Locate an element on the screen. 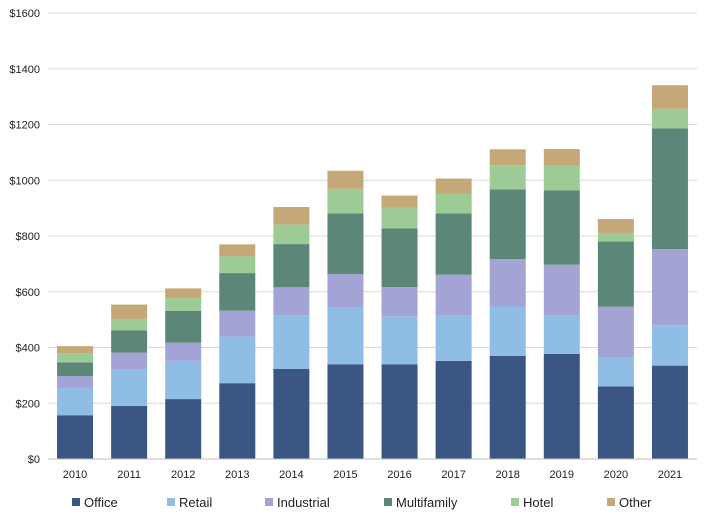 Image resolution: width=705 pixels, height=522 pixels. bar-segment-retail-2016 is located at coordinates (399, 340).